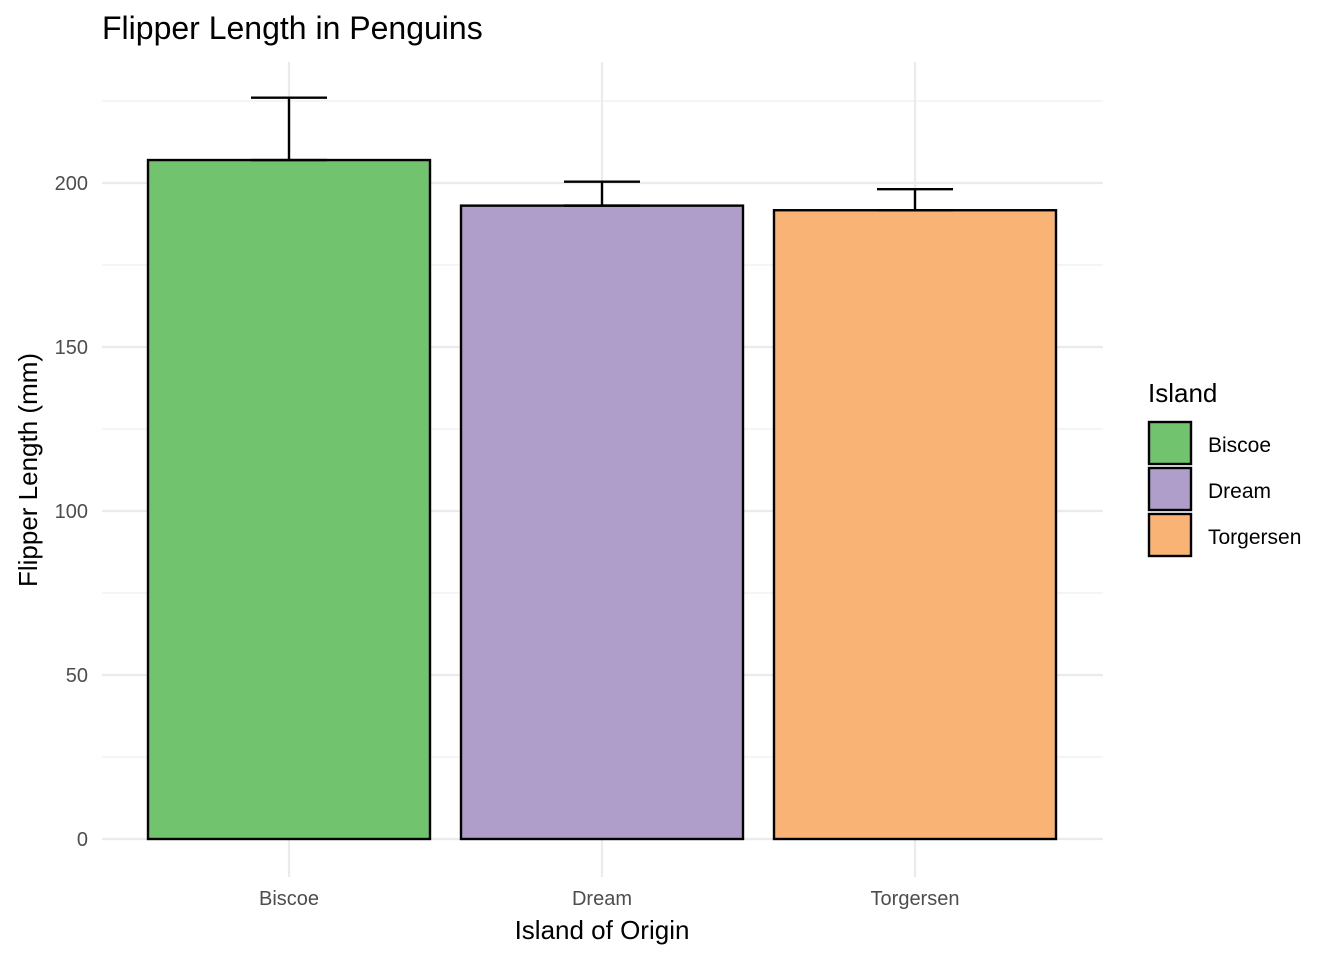  What do you see at coordinates (1182, 393) in the screenshot?
I see `legend-title: Island` at bounding box center [1182, 393].